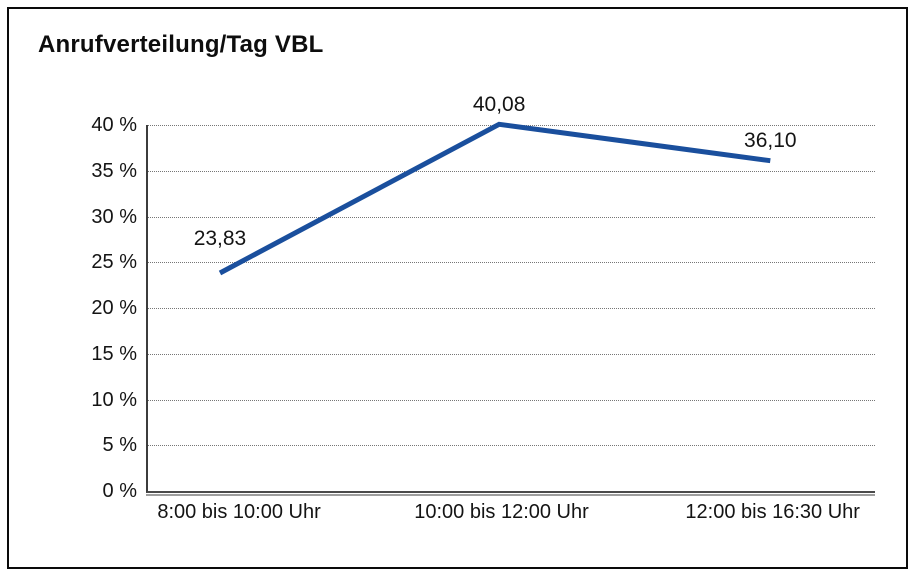  Describe the element at coordinates (114, 262) in the screenshot. I see `y-axis-tick-label: 25 %` at that location.